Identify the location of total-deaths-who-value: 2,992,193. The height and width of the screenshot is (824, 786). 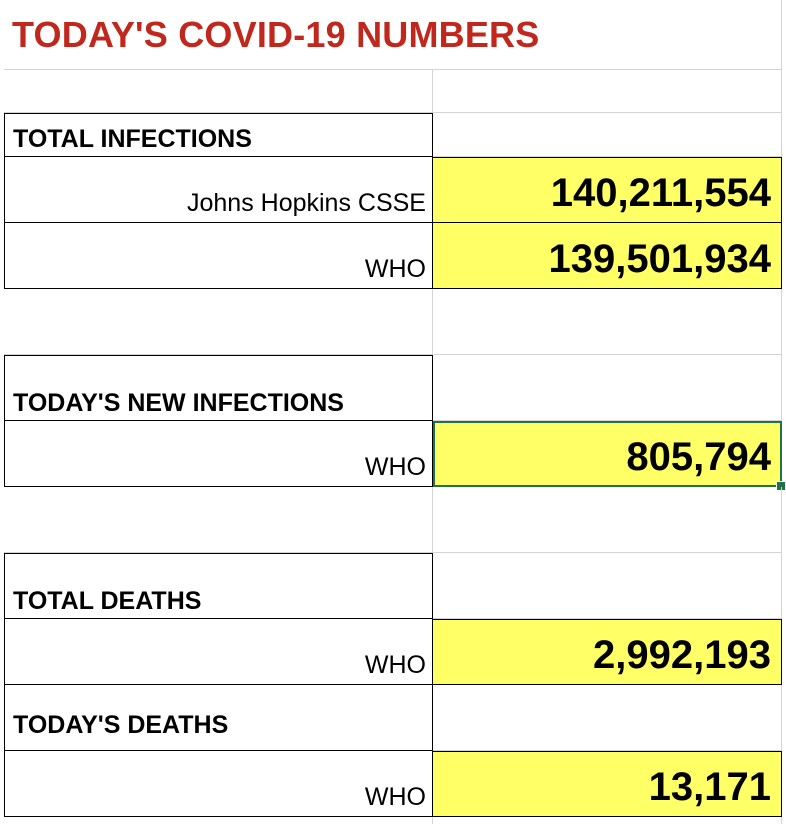
(682, 655).